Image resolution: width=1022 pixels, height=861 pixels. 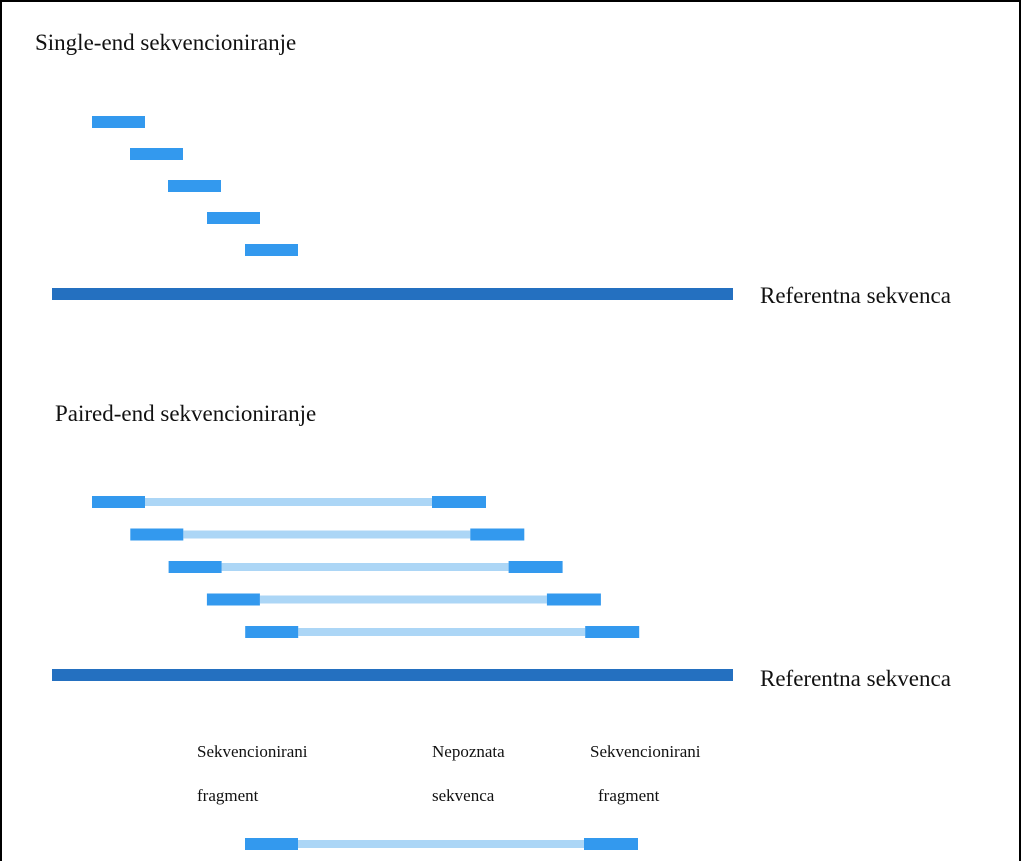 I want to click on section-title: Paired-end sekvencioniranje, so click(x=185, y=413).